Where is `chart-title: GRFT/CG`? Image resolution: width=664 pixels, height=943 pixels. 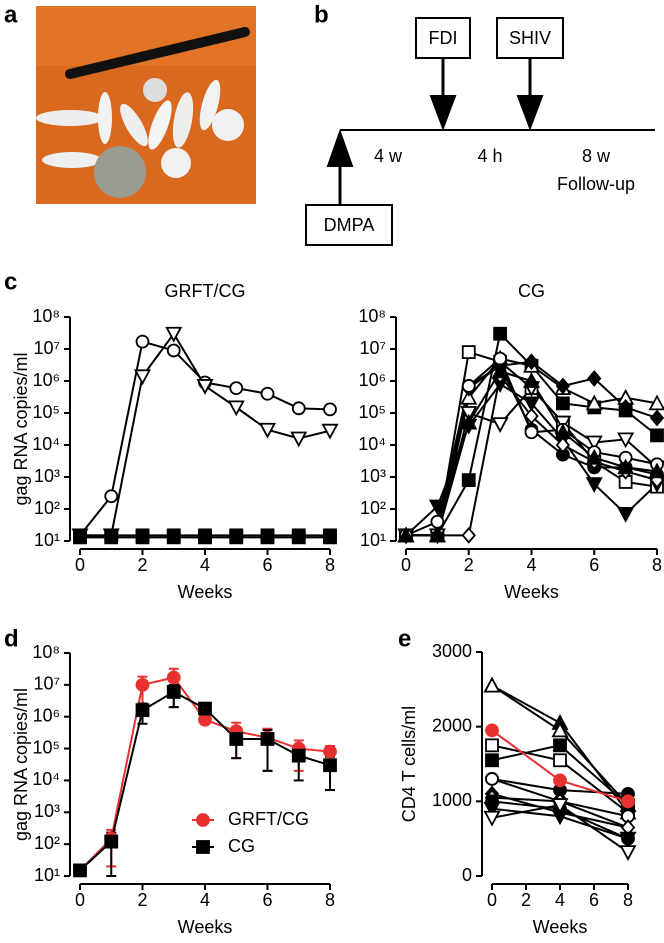
chart-title: GRFT/CG is located at coordinates (205, 291).